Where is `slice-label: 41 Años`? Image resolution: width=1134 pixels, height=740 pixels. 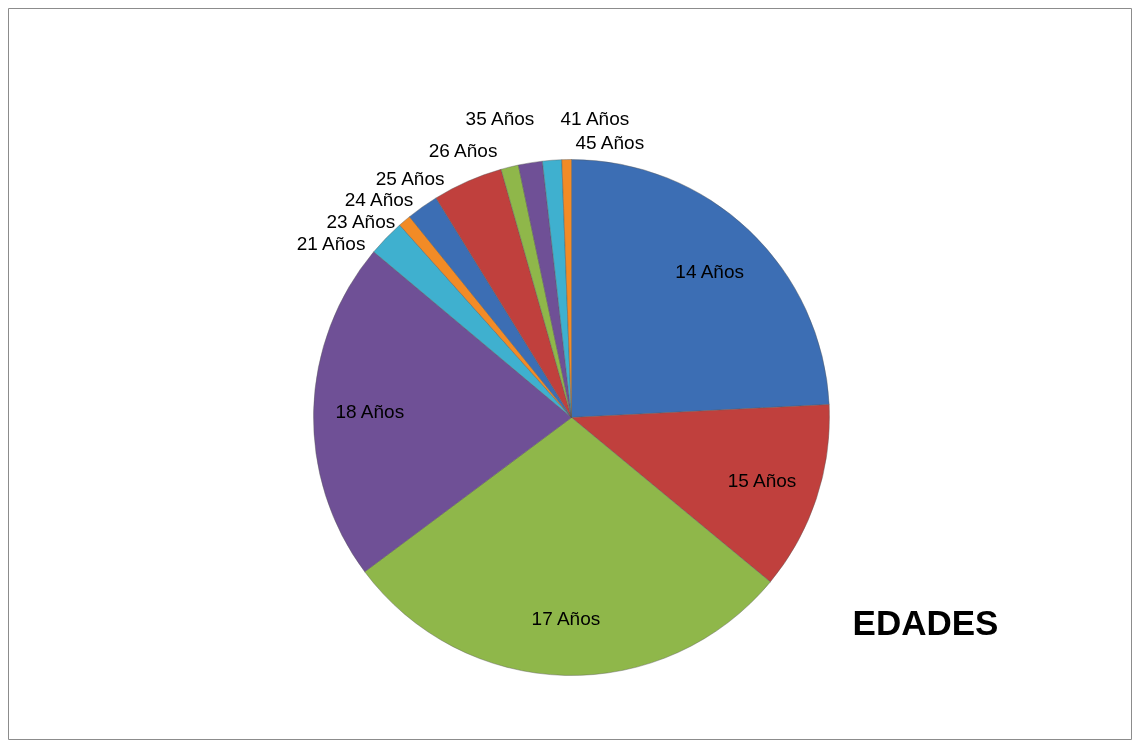
slice-label: 41 Años is located at coordinates (595, 118).